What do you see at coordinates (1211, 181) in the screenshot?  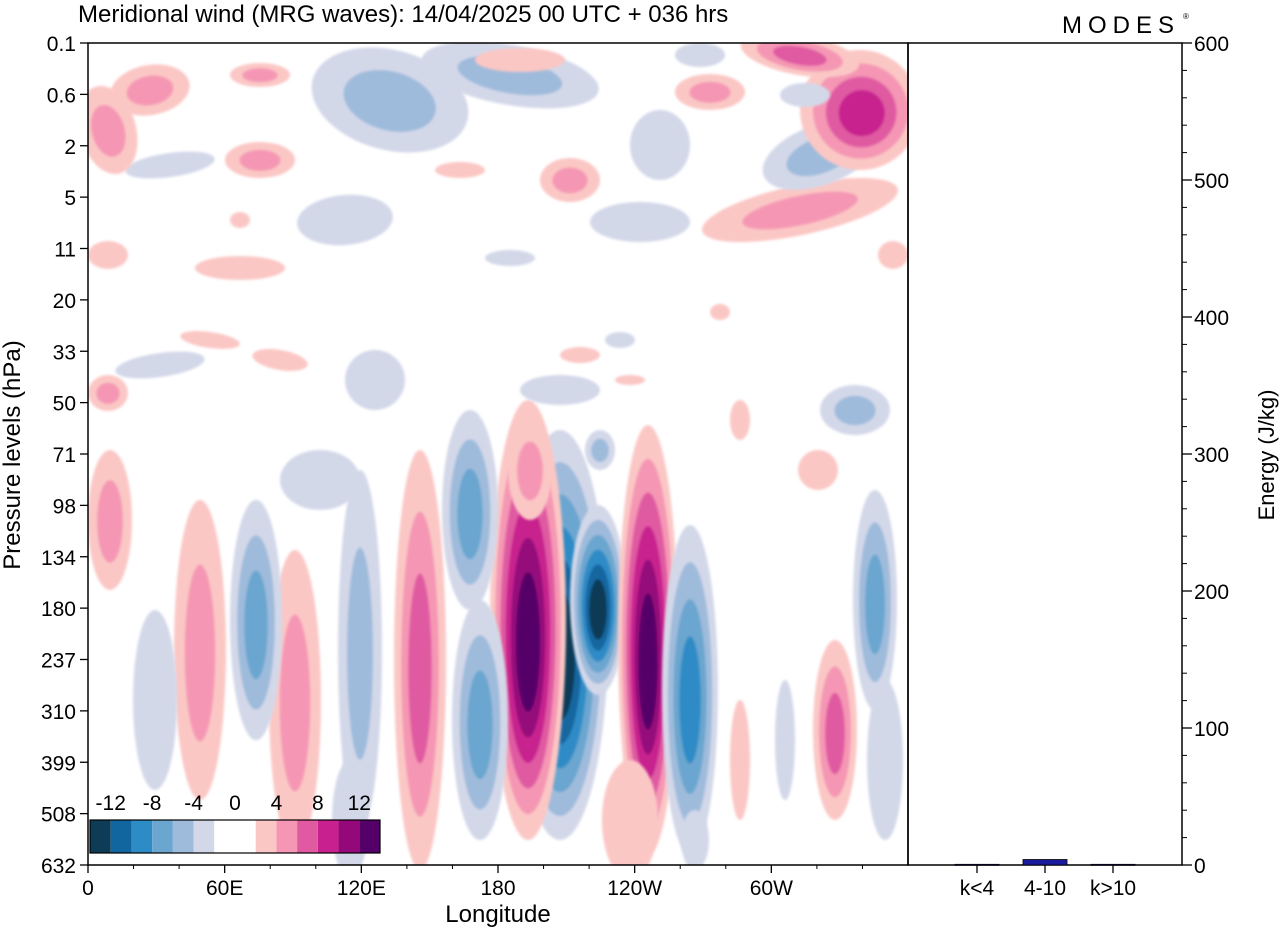 I see `energy-tick-label: 500` at bounding box center [1211, 181].